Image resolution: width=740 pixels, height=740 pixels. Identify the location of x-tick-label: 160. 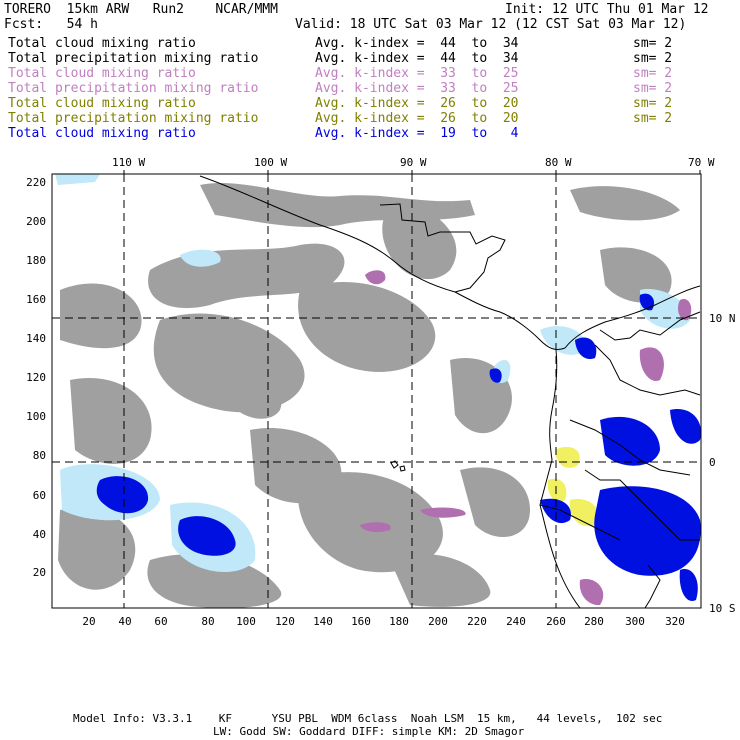
(361, 621).